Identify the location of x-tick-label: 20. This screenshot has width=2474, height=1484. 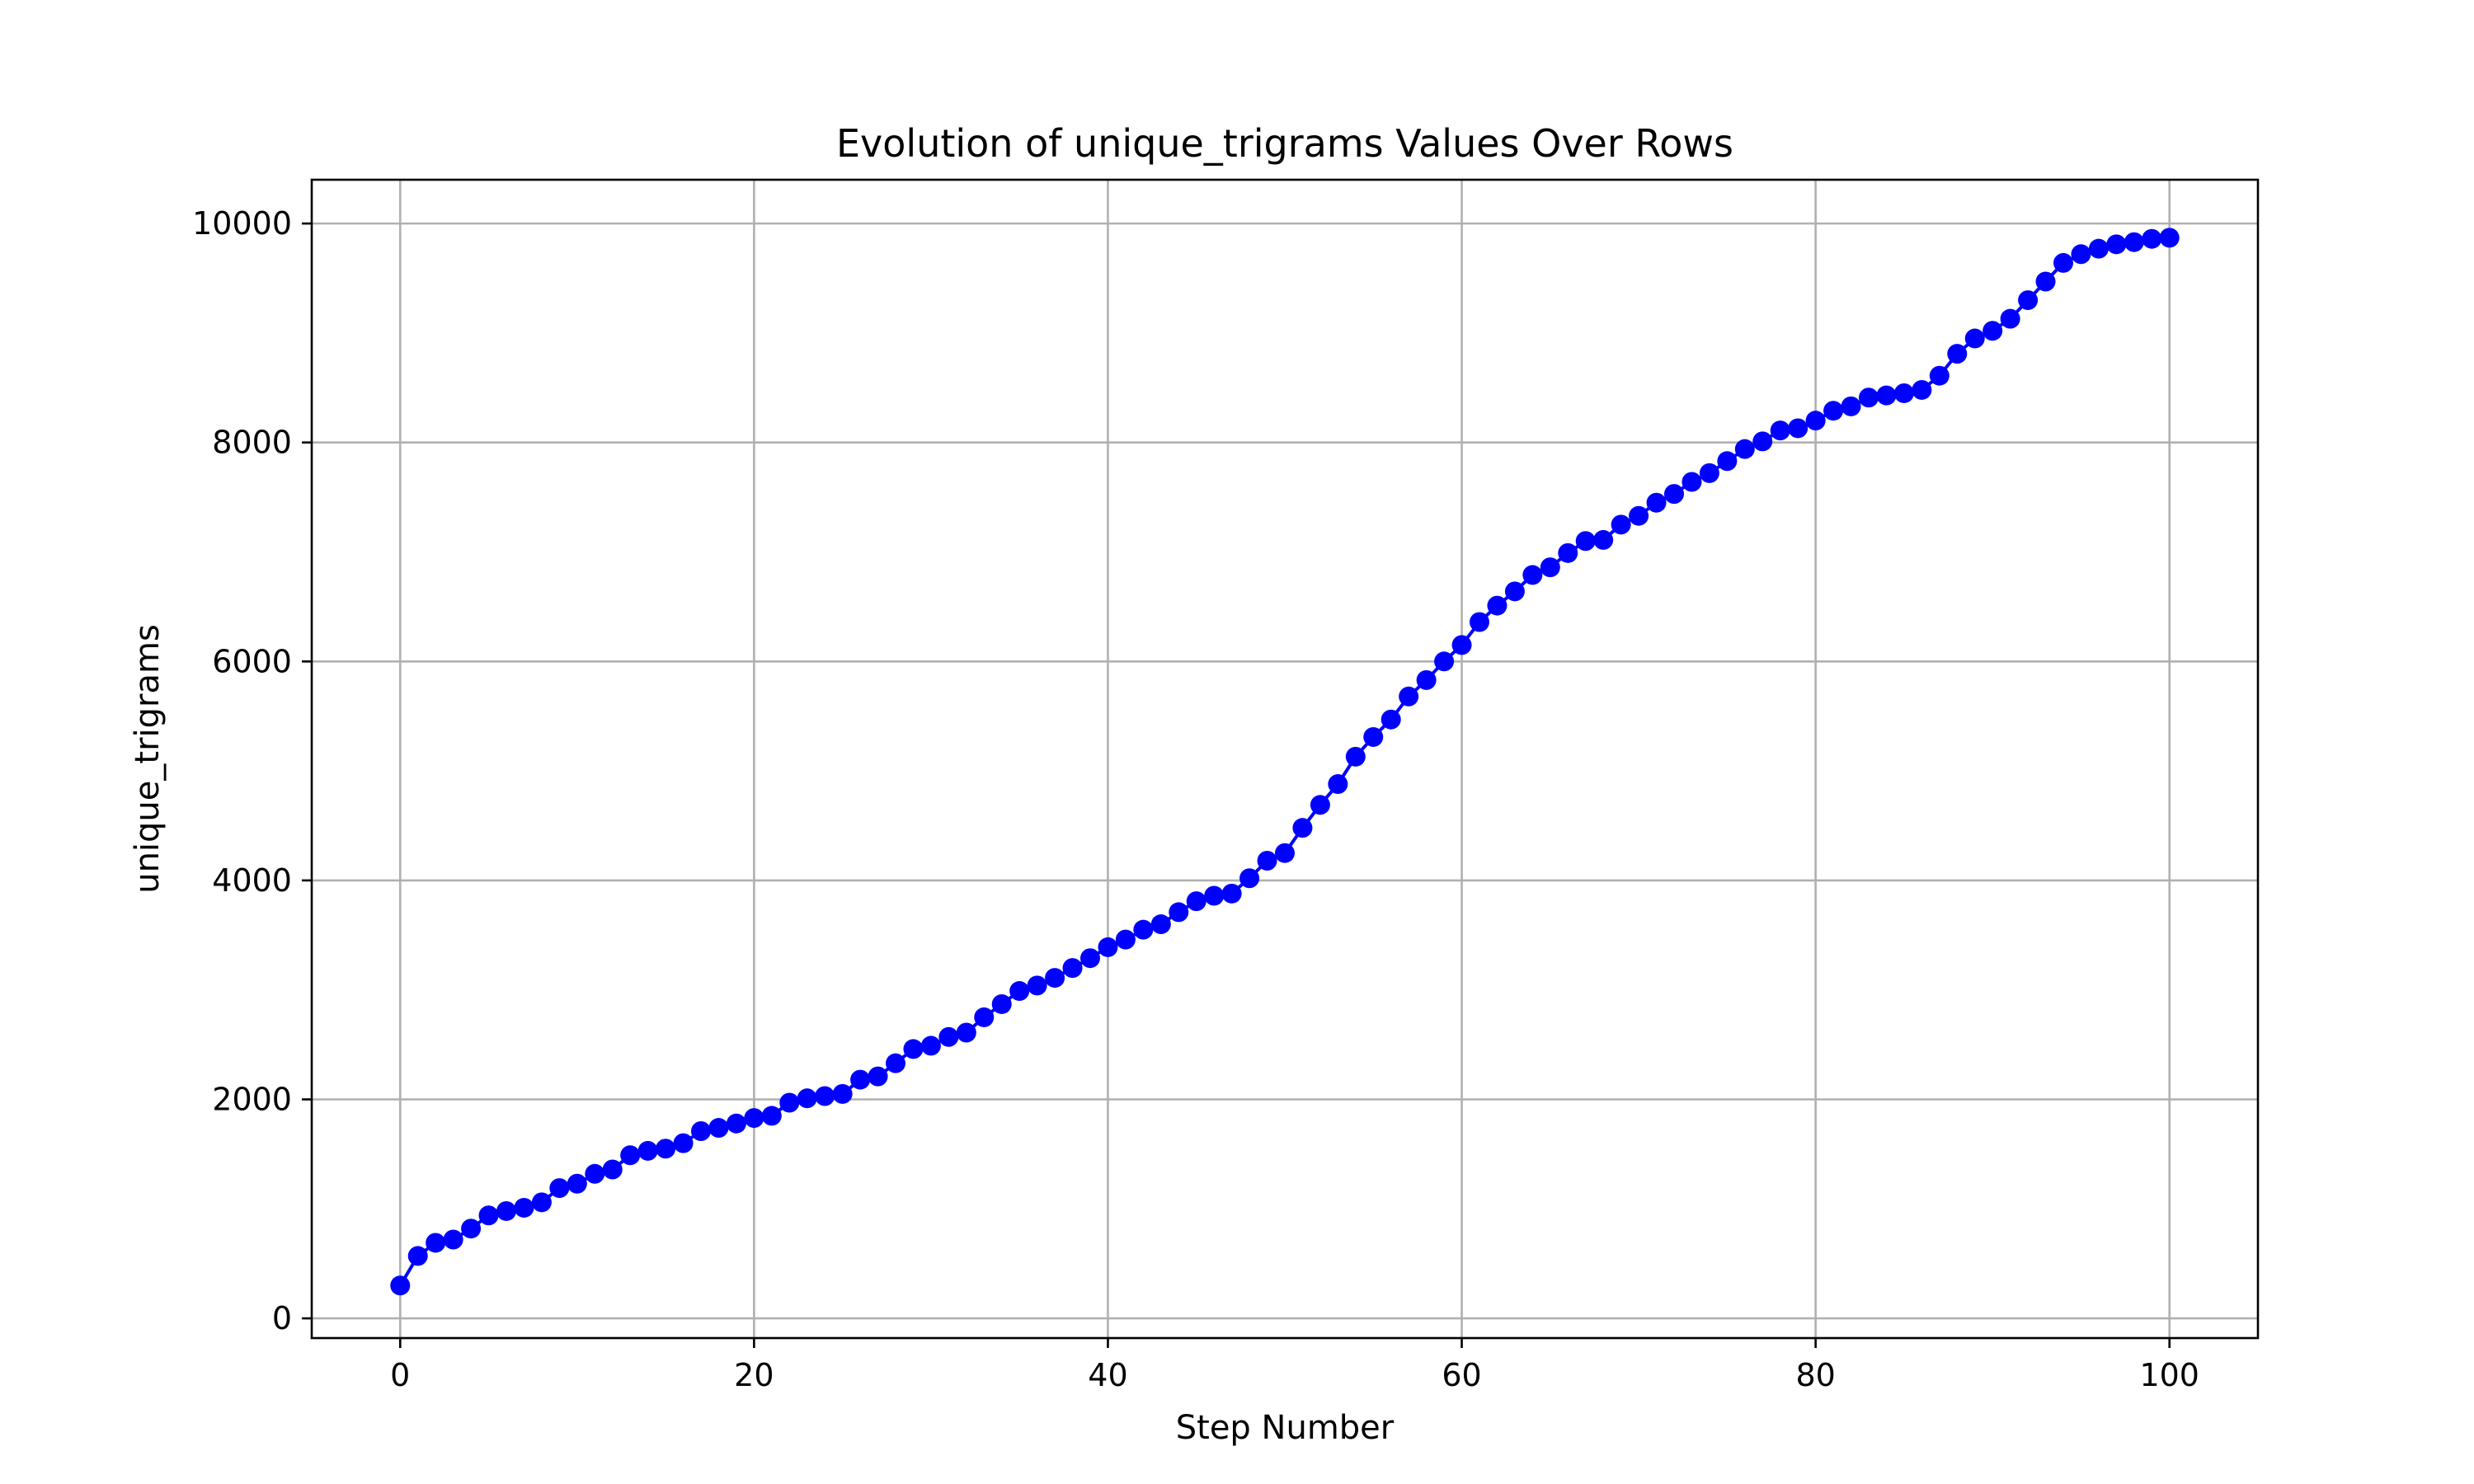
(754, 1375).